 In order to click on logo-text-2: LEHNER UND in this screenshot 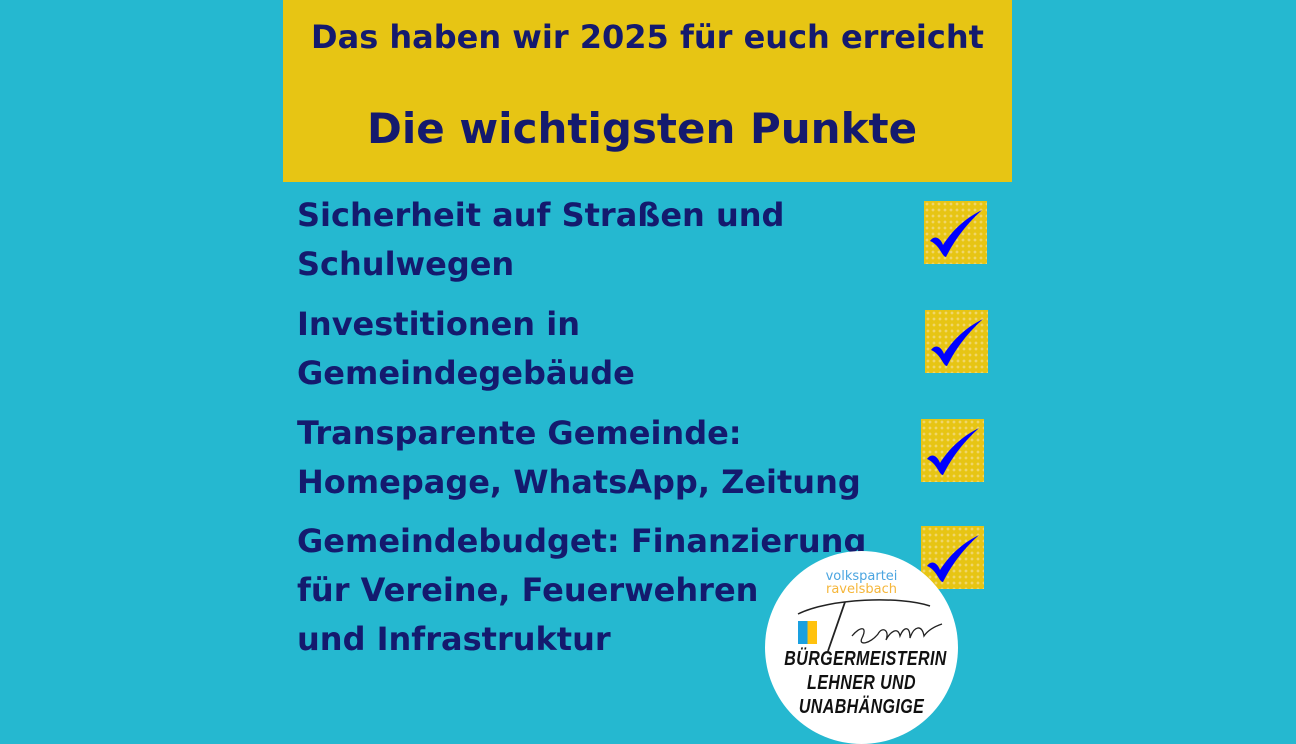, I will do `click(861, 683)`.